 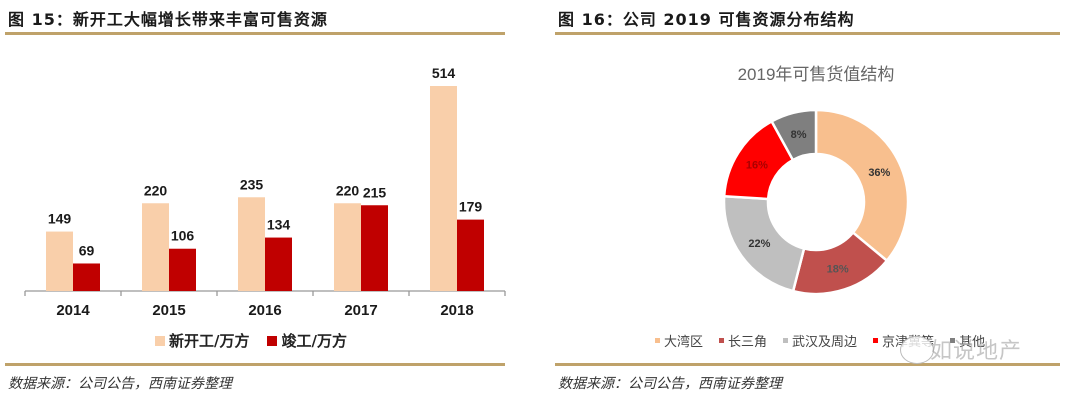 I want to click on figure-15-title: 图 15：新开工大幅增长带来丰富可售资源, so click(x=168, y=19).